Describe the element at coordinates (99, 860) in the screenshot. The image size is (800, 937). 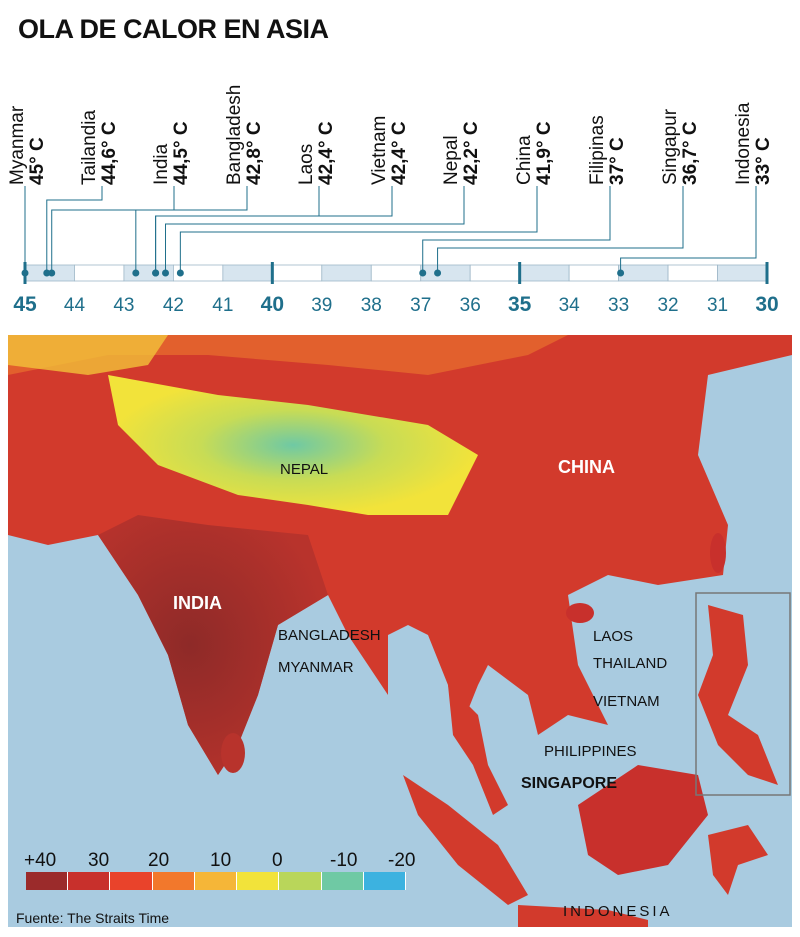
I see `legend-tick-label: 30` at that location.